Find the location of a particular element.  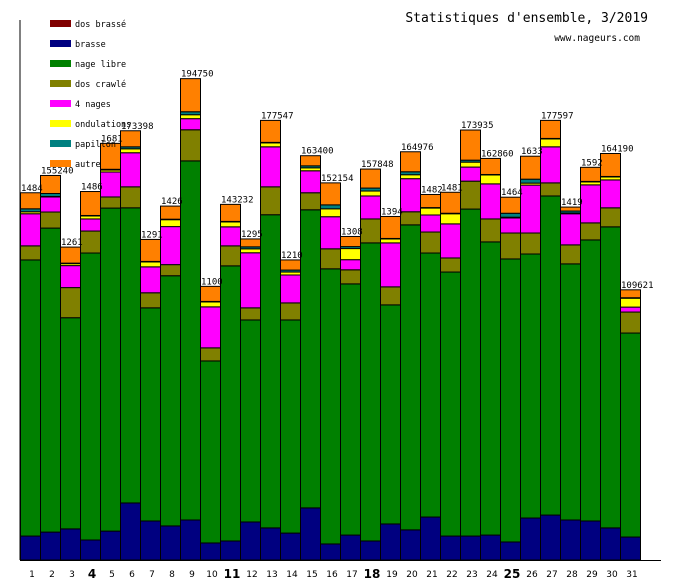

legend-item: nage libre is located at coordinates (88, 65).